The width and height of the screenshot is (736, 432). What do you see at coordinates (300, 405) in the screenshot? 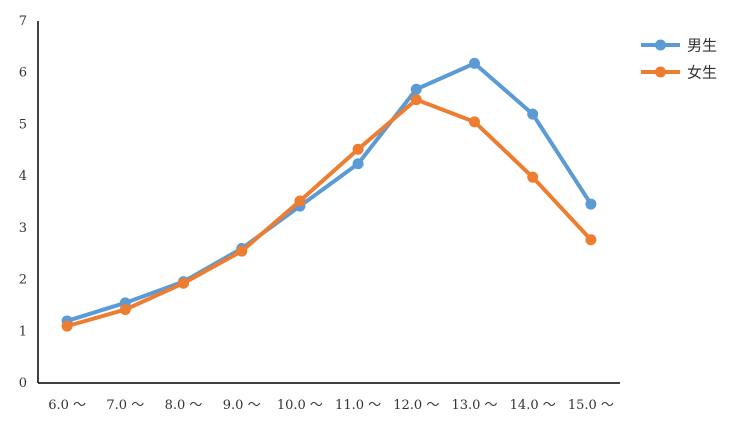
I see `x-tick-label: 10.0 ～` at bounding box center [300, 405].